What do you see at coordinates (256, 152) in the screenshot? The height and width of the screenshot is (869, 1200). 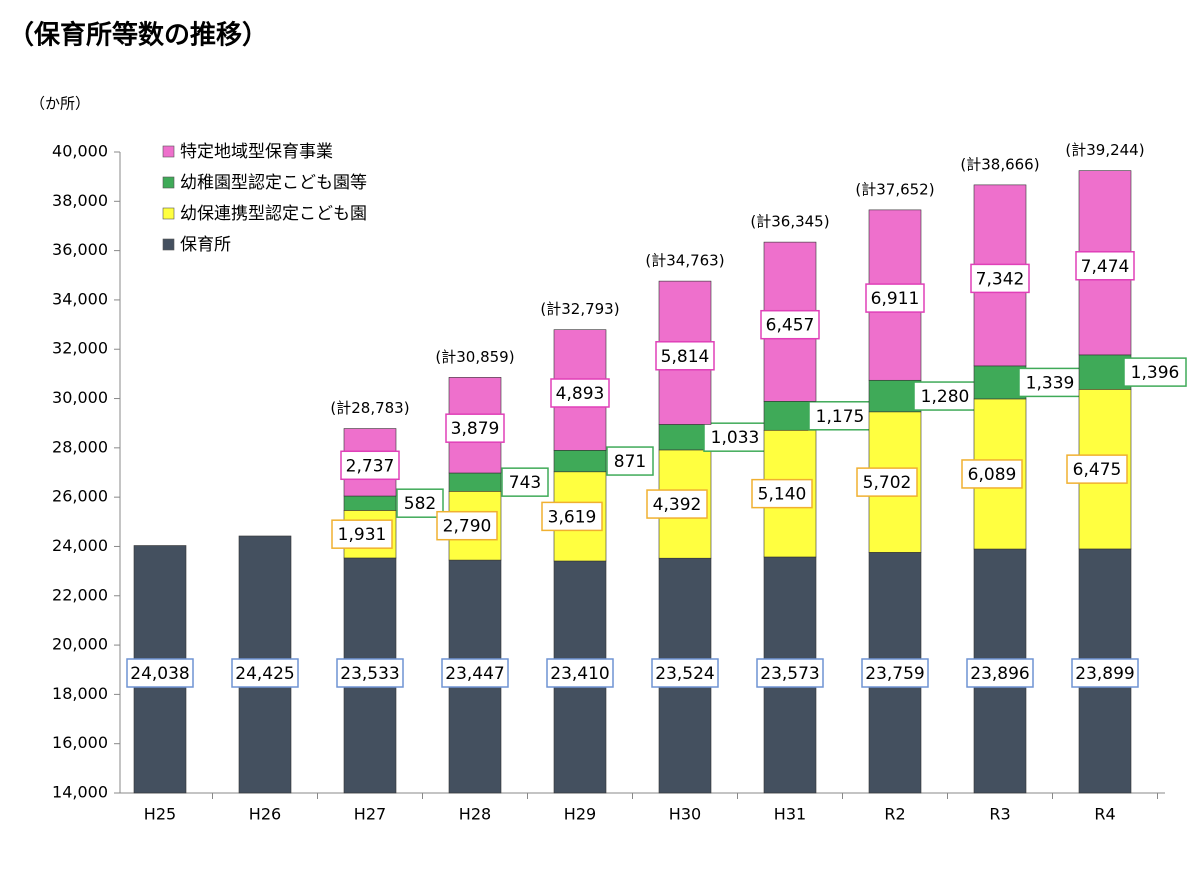 I see `legend-label: 特定地域型保育事業` at bounding box center [256, 152].